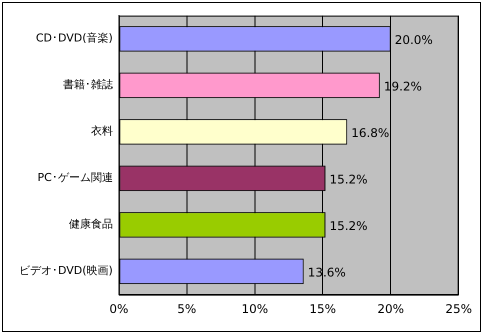 The image size is (485, 336). Describe the element at coordinates (74, 38) in the screenshot. I see `y-tick-label: CD･DVD(音楽)` at that location.